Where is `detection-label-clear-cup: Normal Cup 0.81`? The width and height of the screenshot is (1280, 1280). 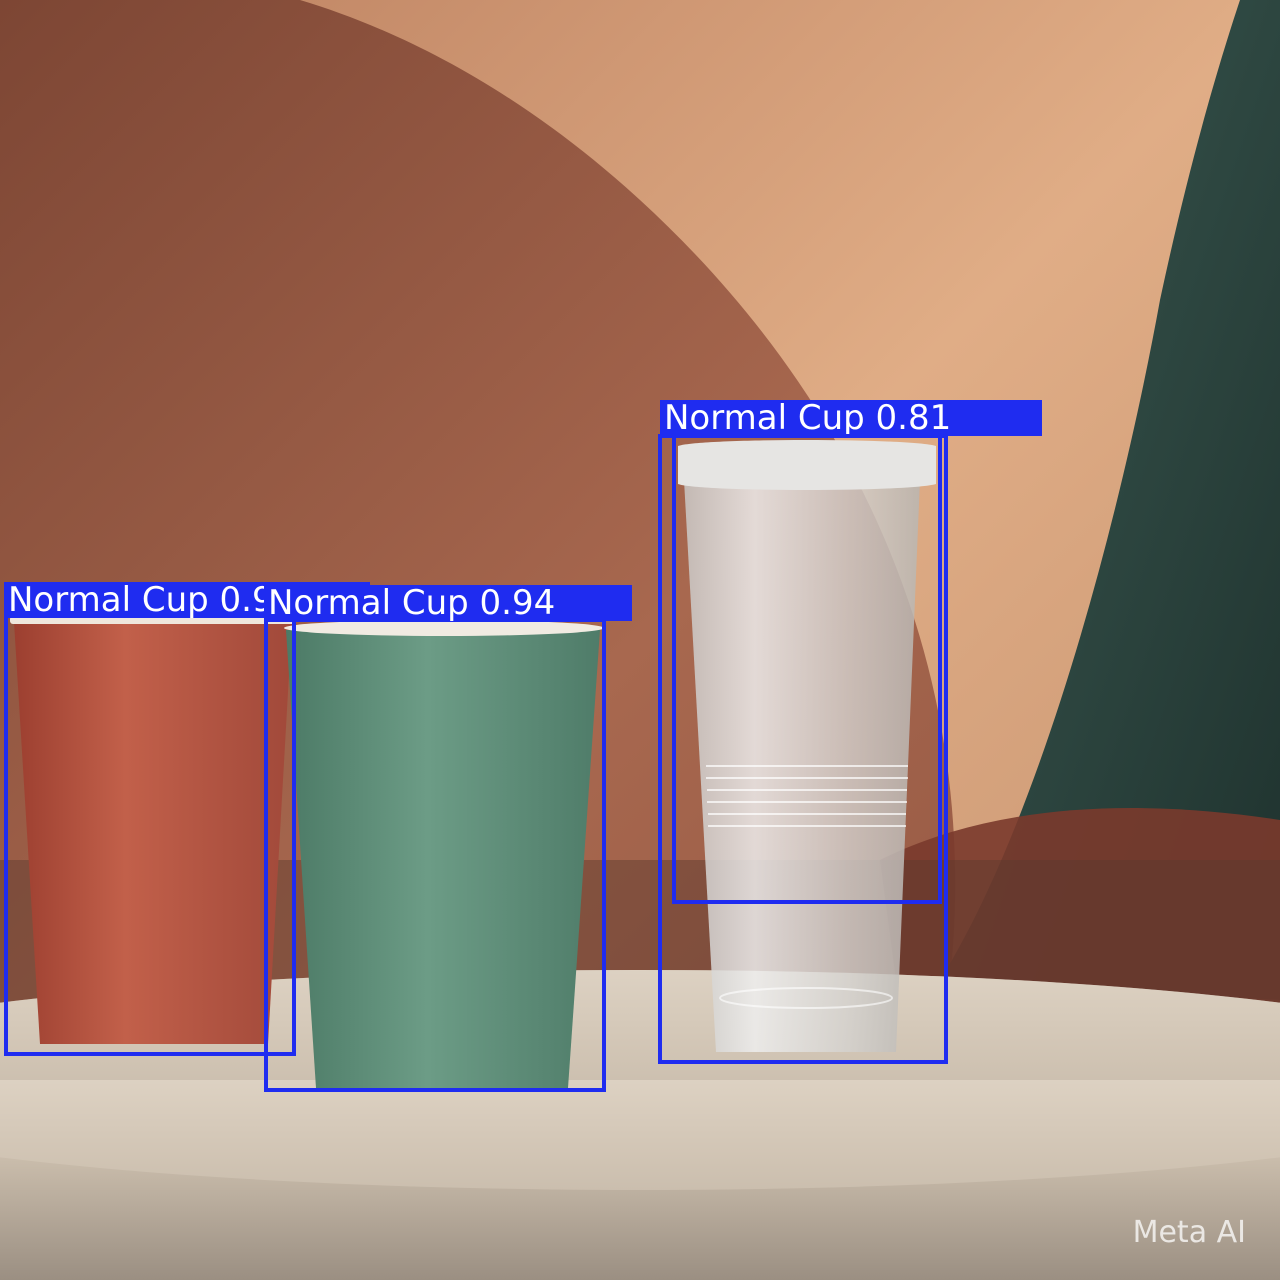
detection-label-clear-cup: Normal Cup 0.81 is located at coordinates (851, 418).